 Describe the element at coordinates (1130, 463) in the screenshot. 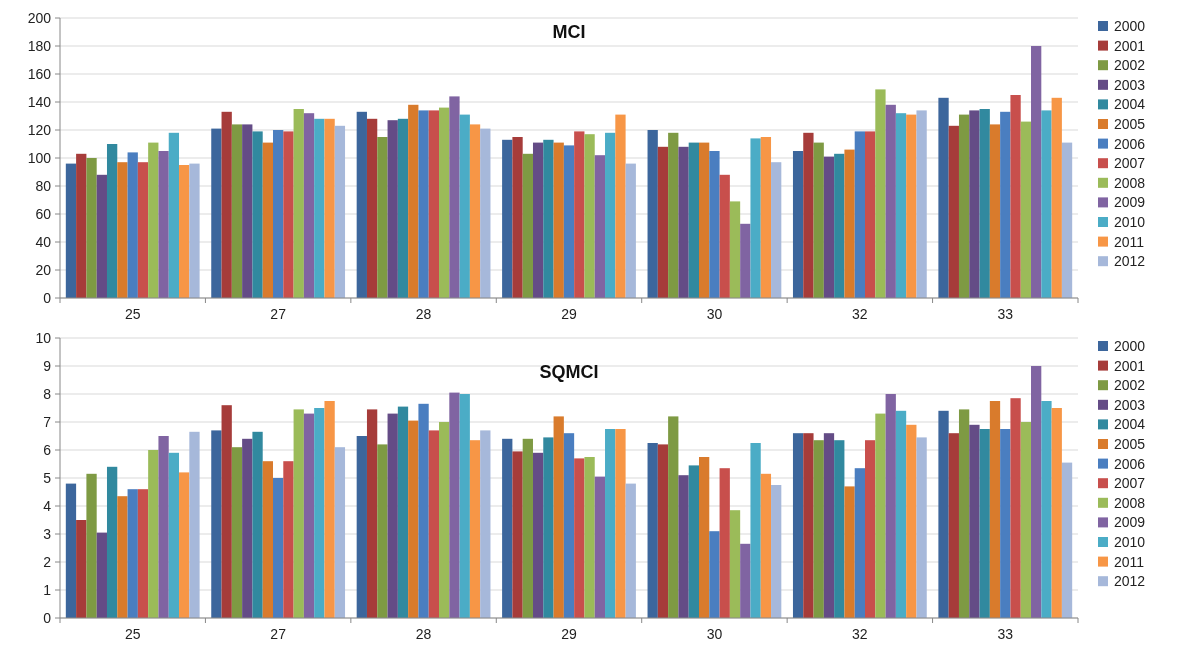

I see `legend-label: 2006` at that location.